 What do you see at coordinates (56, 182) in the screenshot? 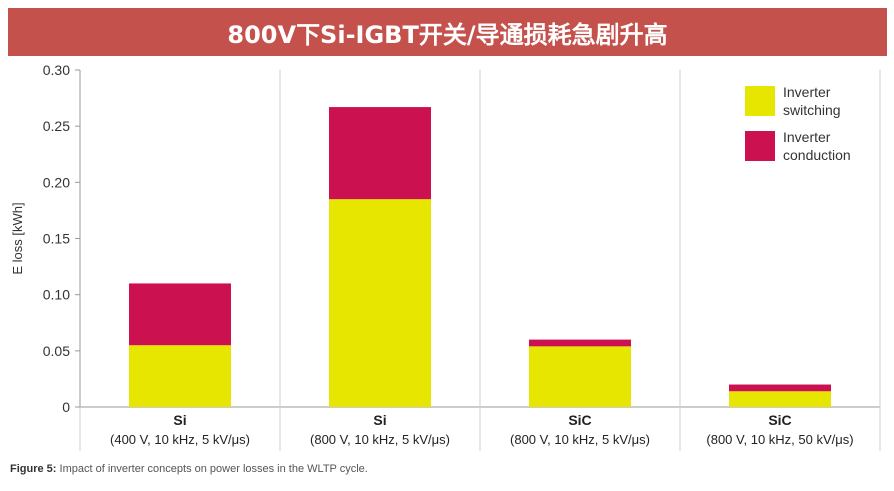
I see `y-tick-label: 0.20` at bounding box center [56, 182].